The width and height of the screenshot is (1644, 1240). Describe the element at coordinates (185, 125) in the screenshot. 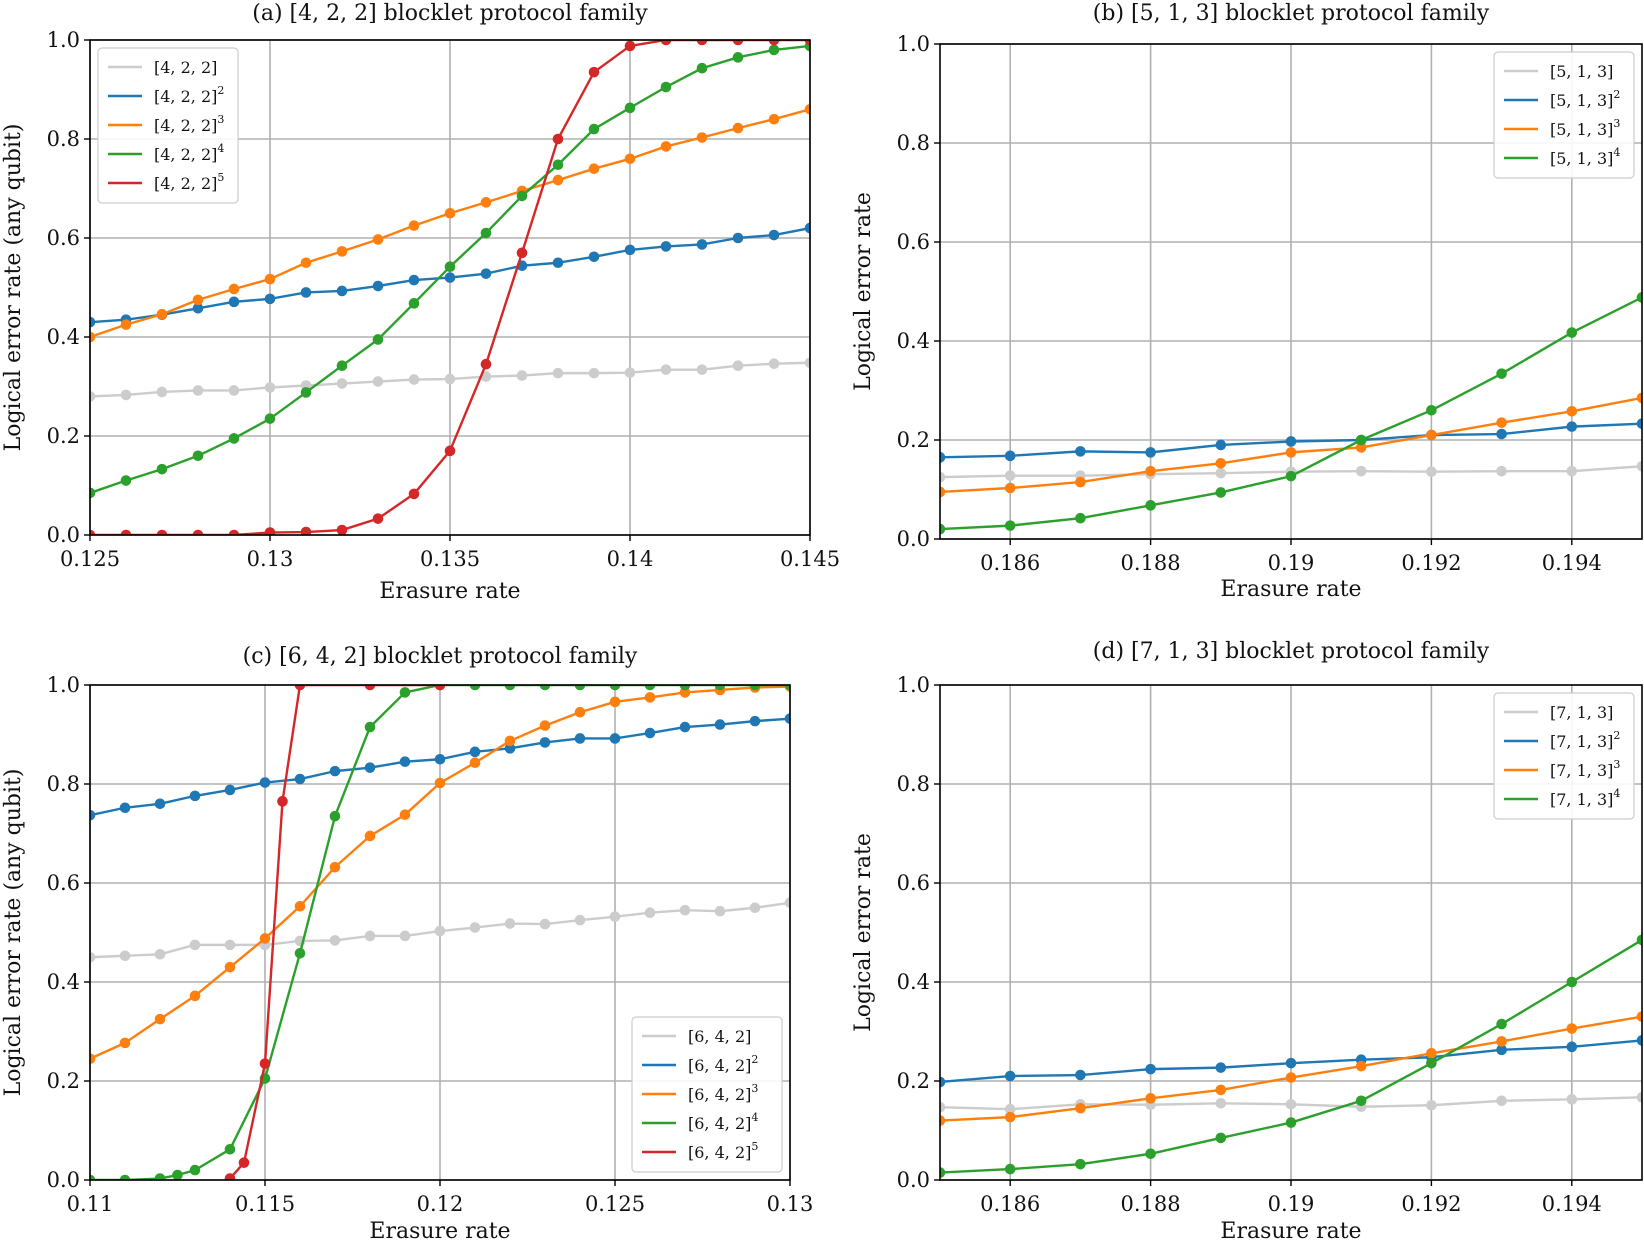

I see `legend-entry-name: [4, 2, 2]` at that location.